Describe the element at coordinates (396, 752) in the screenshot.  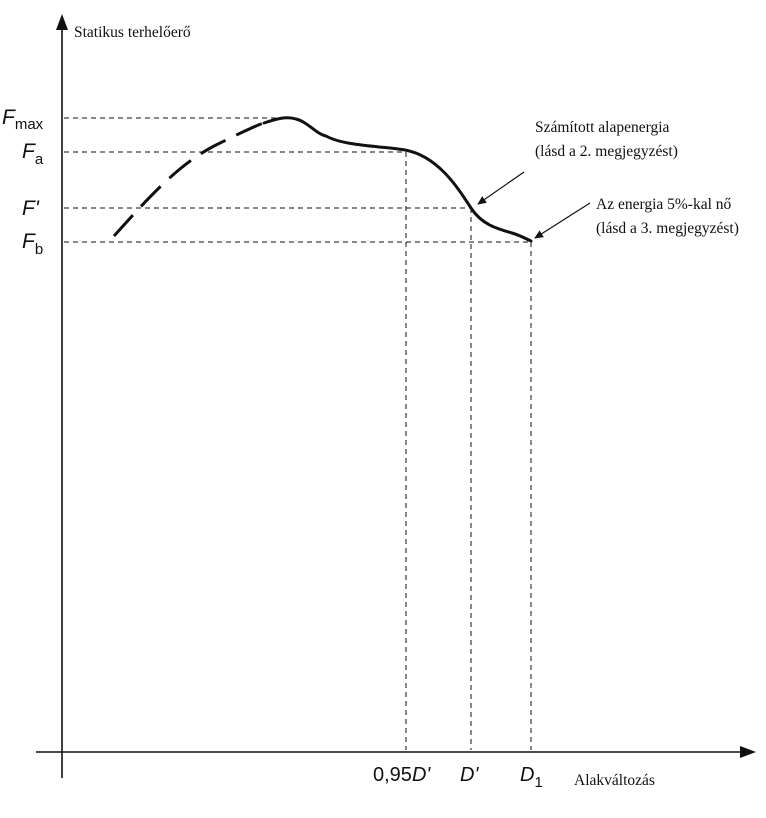
I see `x-axis` at that location.